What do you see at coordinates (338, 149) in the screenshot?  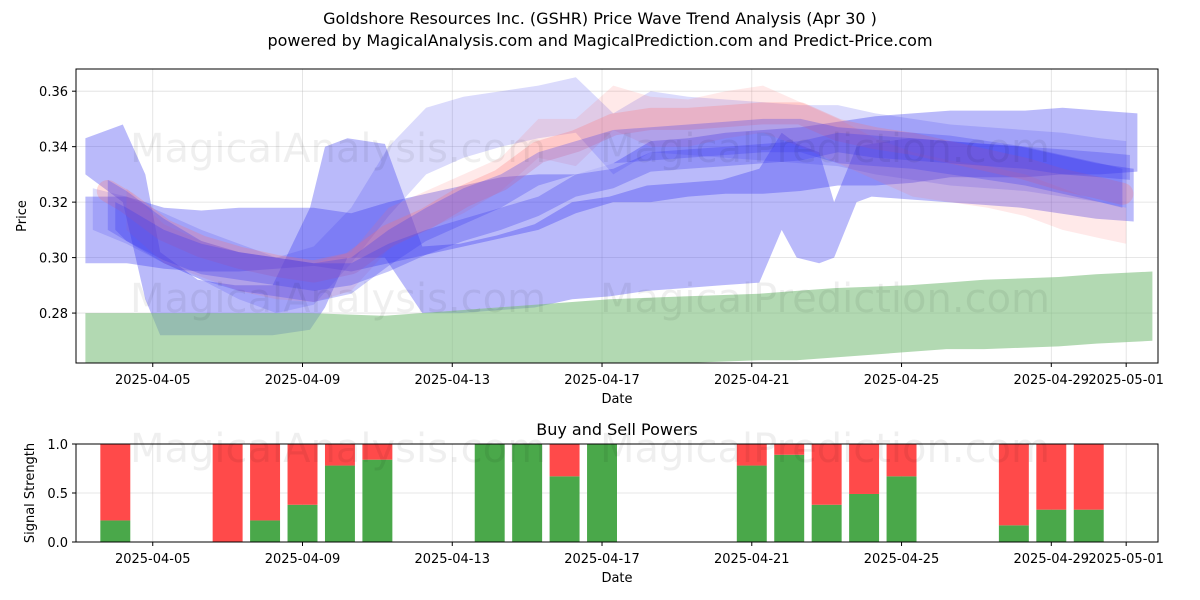 I see `watermark-analysis-top: MagicalAnalysis.com` at bounding box center [338, 149].